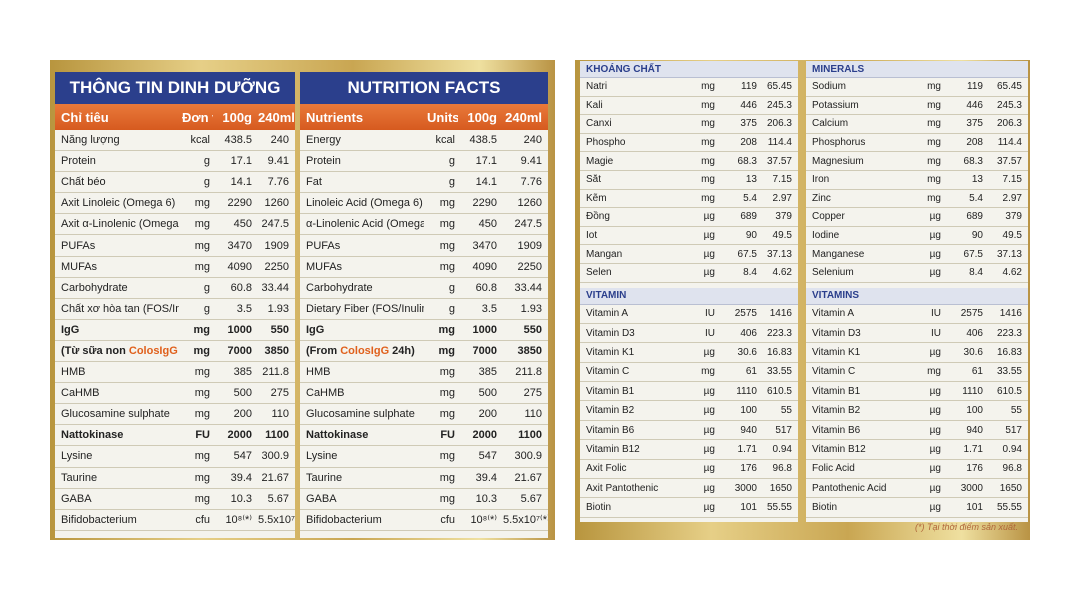  I want to click on section-title: KHOÁNG CHẤT, so click(689, 69).